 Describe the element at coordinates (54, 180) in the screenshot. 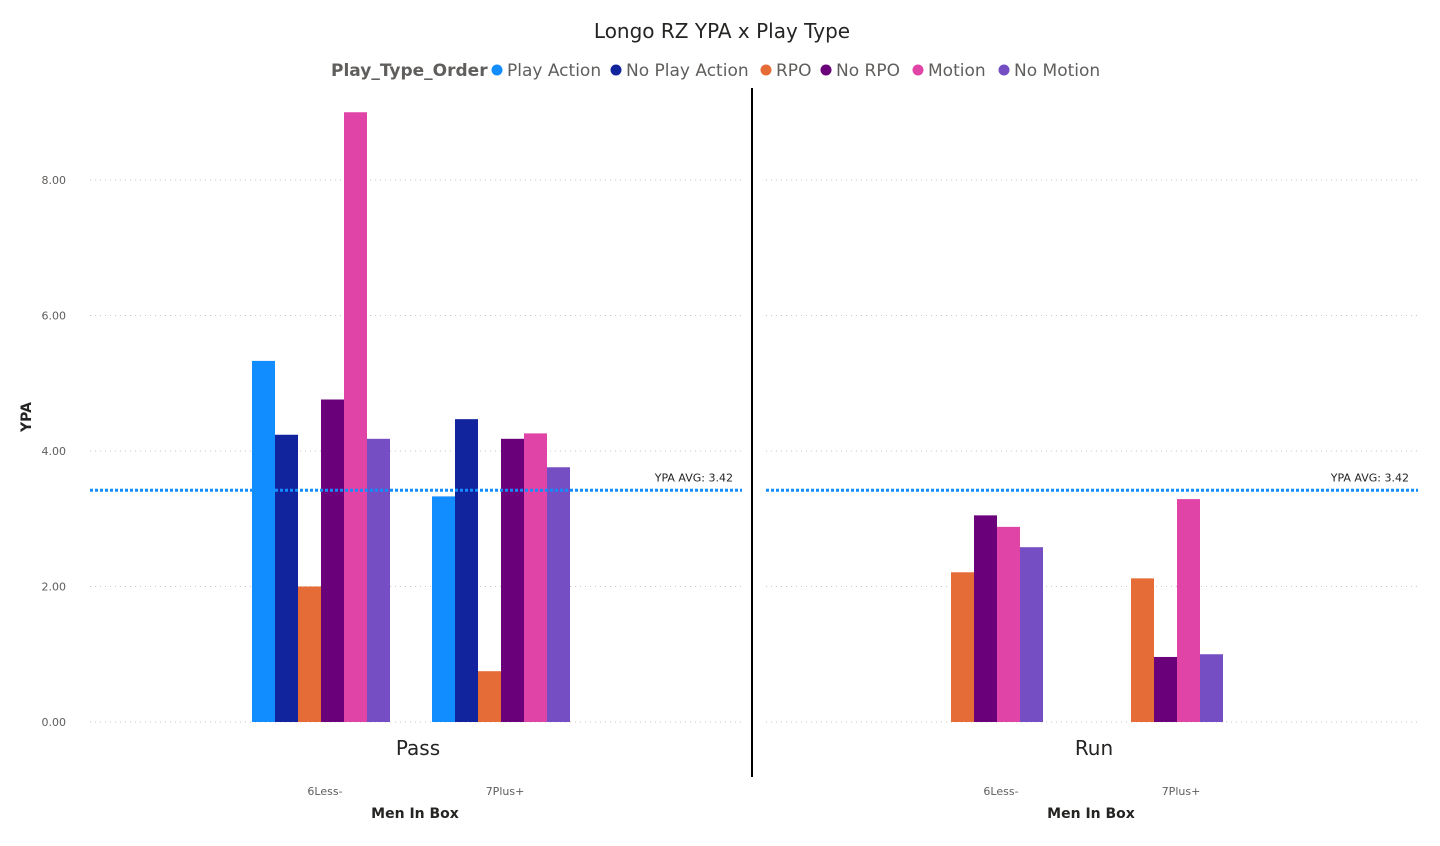

I see `y-tick-label: 8.00` at that location.